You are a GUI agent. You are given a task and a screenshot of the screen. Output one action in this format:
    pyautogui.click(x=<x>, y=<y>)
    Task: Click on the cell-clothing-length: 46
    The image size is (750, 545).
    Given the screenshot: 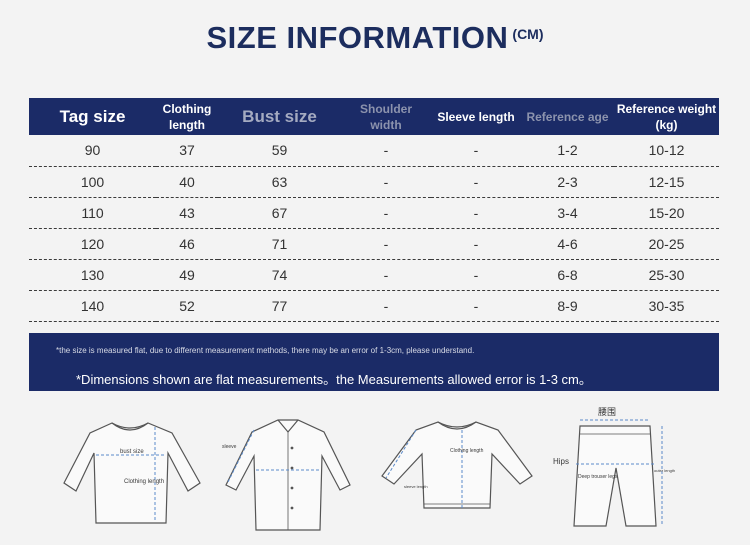 What is the action you would take?
    pyautogui.click(x=187, y=243)
    